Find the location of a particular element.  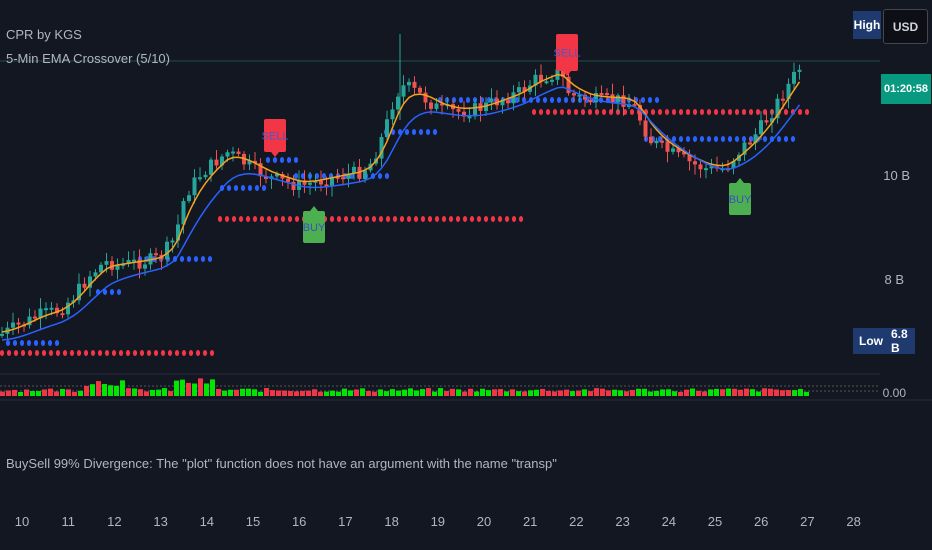

volume-bars-layer is located at coordinates (440, 387).